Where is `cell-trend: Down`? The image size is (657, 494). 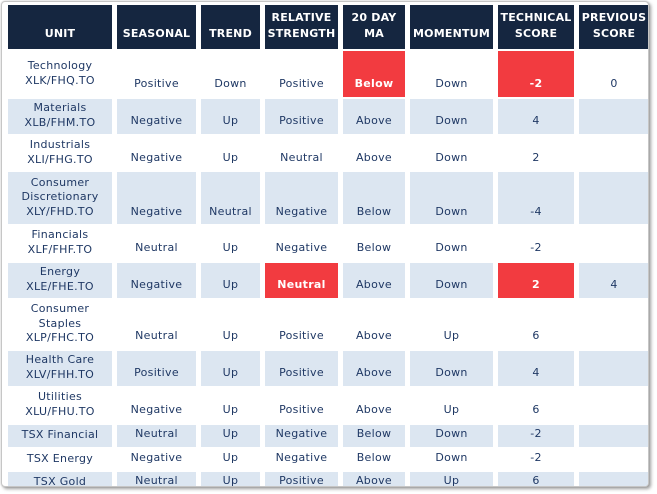 cell-trend: Down is located at coordinates (230, 74).